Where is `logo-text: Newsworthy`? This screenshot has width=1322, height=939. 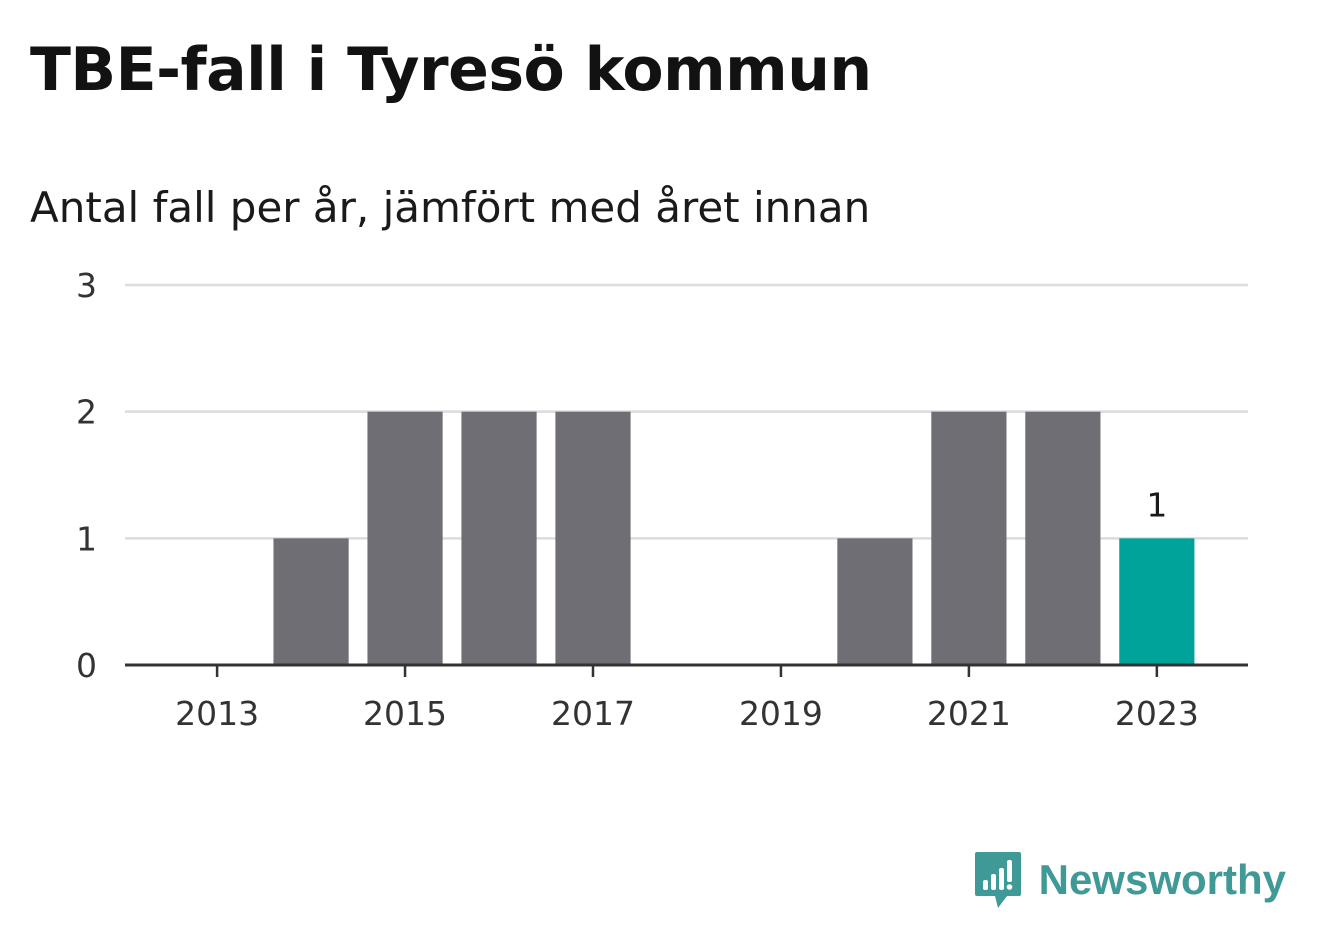 logo-text: Newsworthy is located at coordinates (1162, 879).